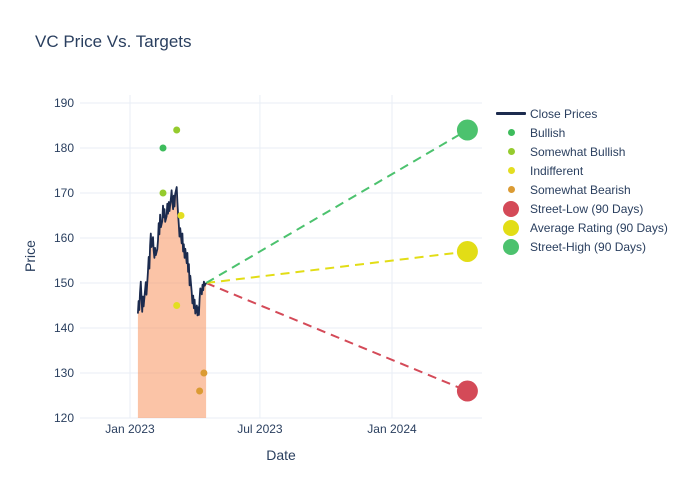  Describe the element at coordinates (392, 429) in the screenshot. I see `x-tick-label: Jan 2024` at that location.